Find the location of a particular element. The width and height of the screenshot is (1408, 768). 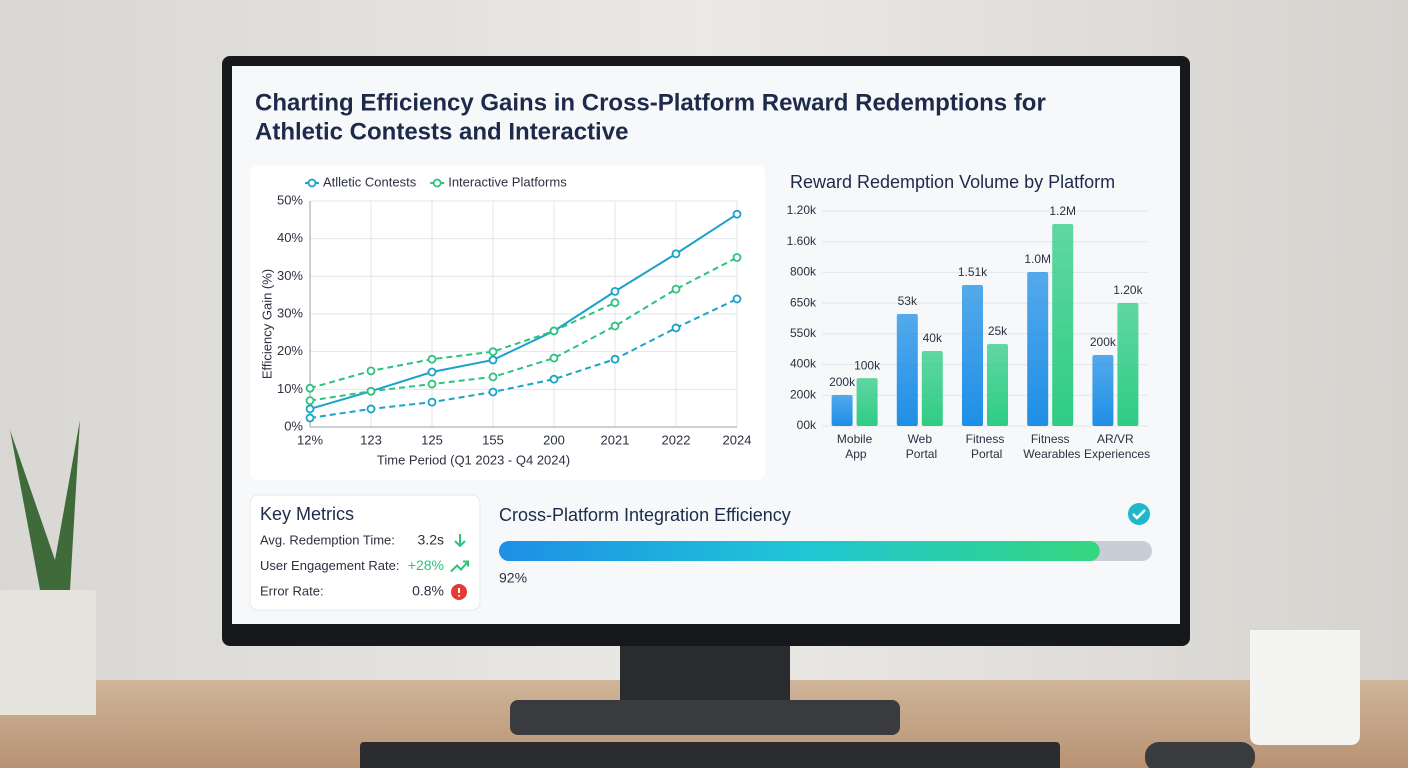

data-label: 100k is located at coordinates (867, 365).